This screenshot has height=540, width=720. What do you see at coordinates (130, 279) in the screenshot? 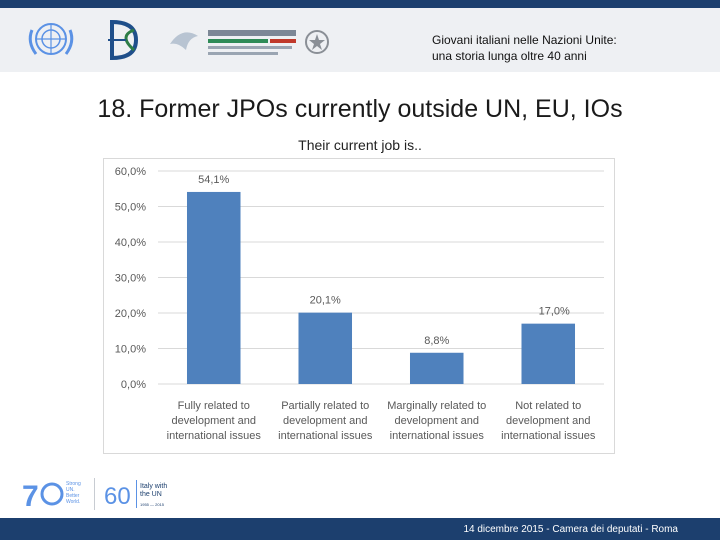
I see `y-tick-label: 30,0%` at bounding box center [130, 279].